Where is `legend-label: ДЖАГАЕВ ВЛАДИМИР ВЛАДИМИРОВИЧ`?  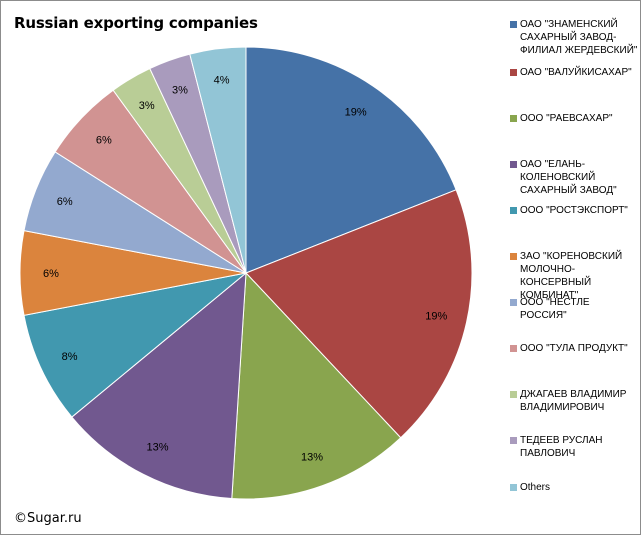
legend-label: ДЖАГАЕВ ВЛАДИМИР ВЛАДИМИРОВИЧ is located at coordinates (573, 401).